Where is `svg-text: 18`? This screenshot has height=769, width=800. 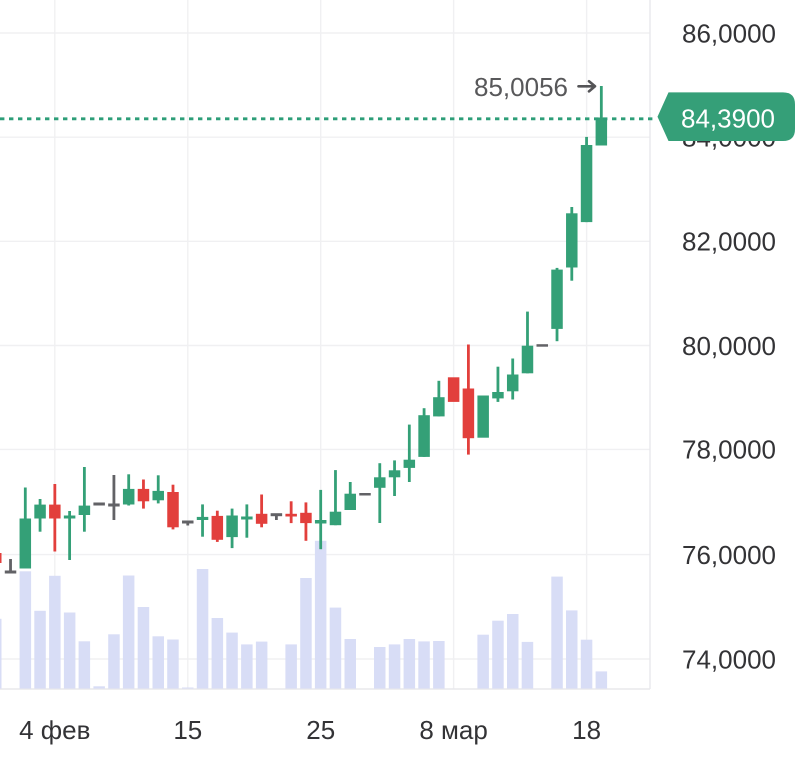 svg-text: 18 is located at coordinates (586, 730).